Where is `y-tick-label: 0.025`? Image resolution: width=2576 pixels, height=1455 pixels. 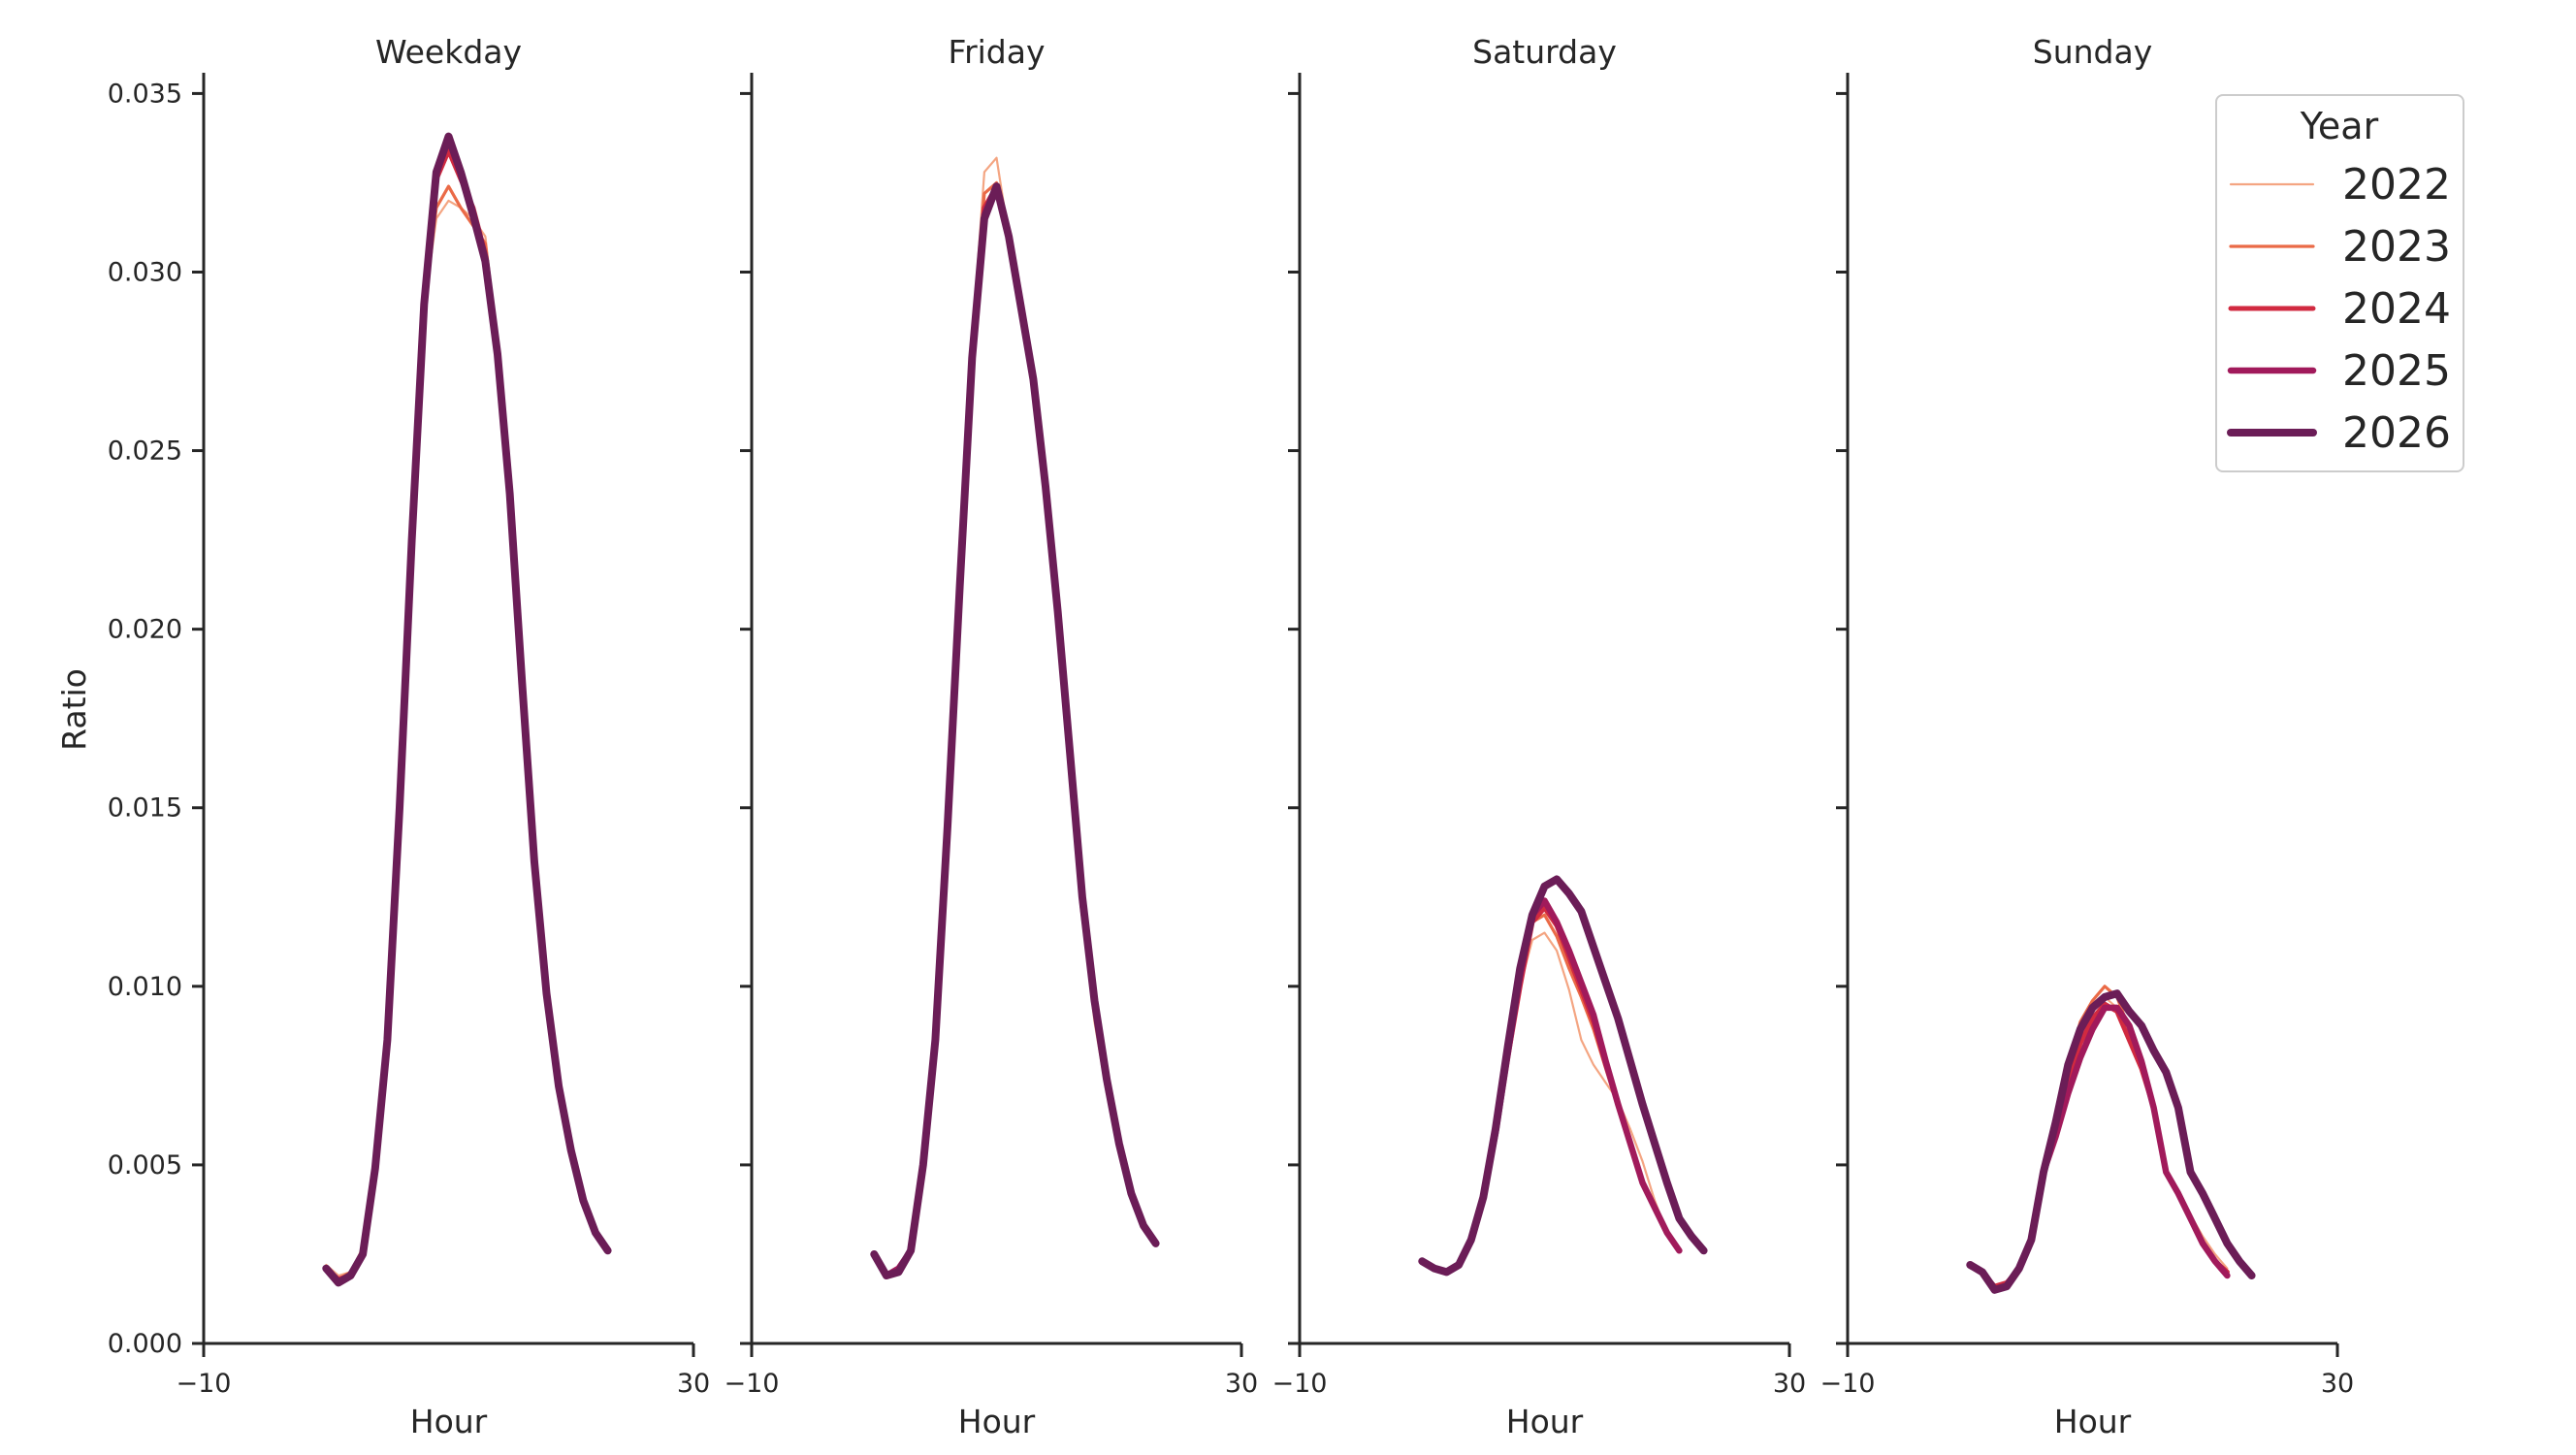
y-tick-label: 0.025 is located at coordinates (145, 451).